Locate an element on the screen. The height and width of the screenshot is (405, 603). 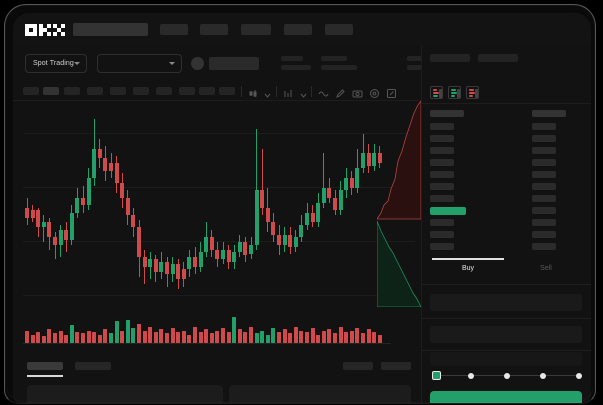
settings-icon is located at coordinates (374, 92).